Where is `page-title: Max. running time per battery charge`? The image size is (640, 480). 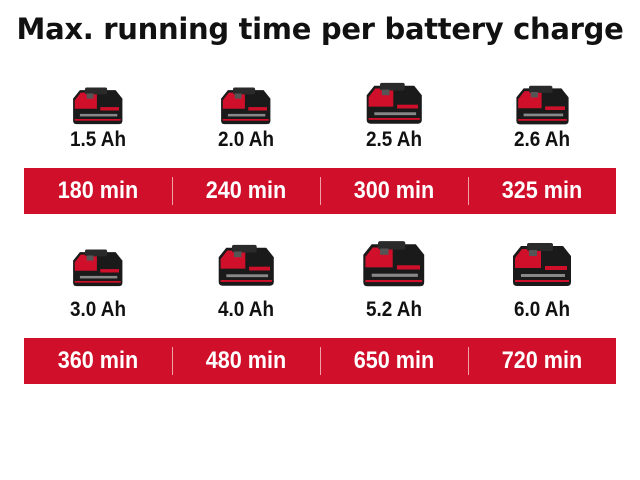
page-title: Max. running time per battery charge is located at coordinates (320, 29).